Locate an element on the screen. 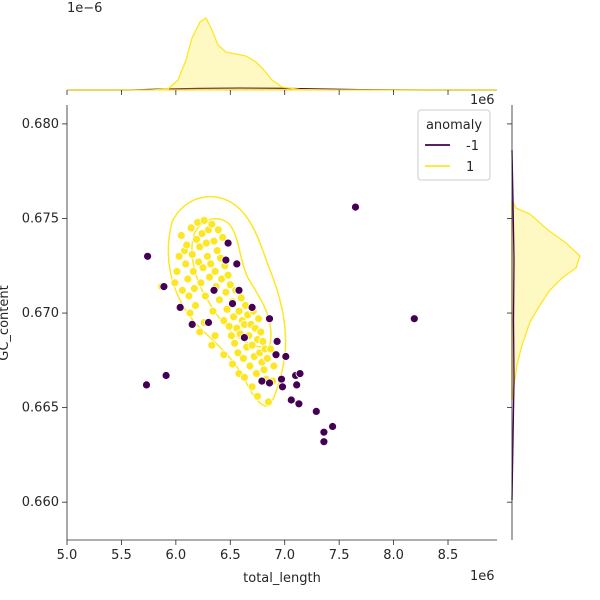 This screenshot has height=600, width=600. x-tick-label: 6.0 is located at coordinates (176, 555).